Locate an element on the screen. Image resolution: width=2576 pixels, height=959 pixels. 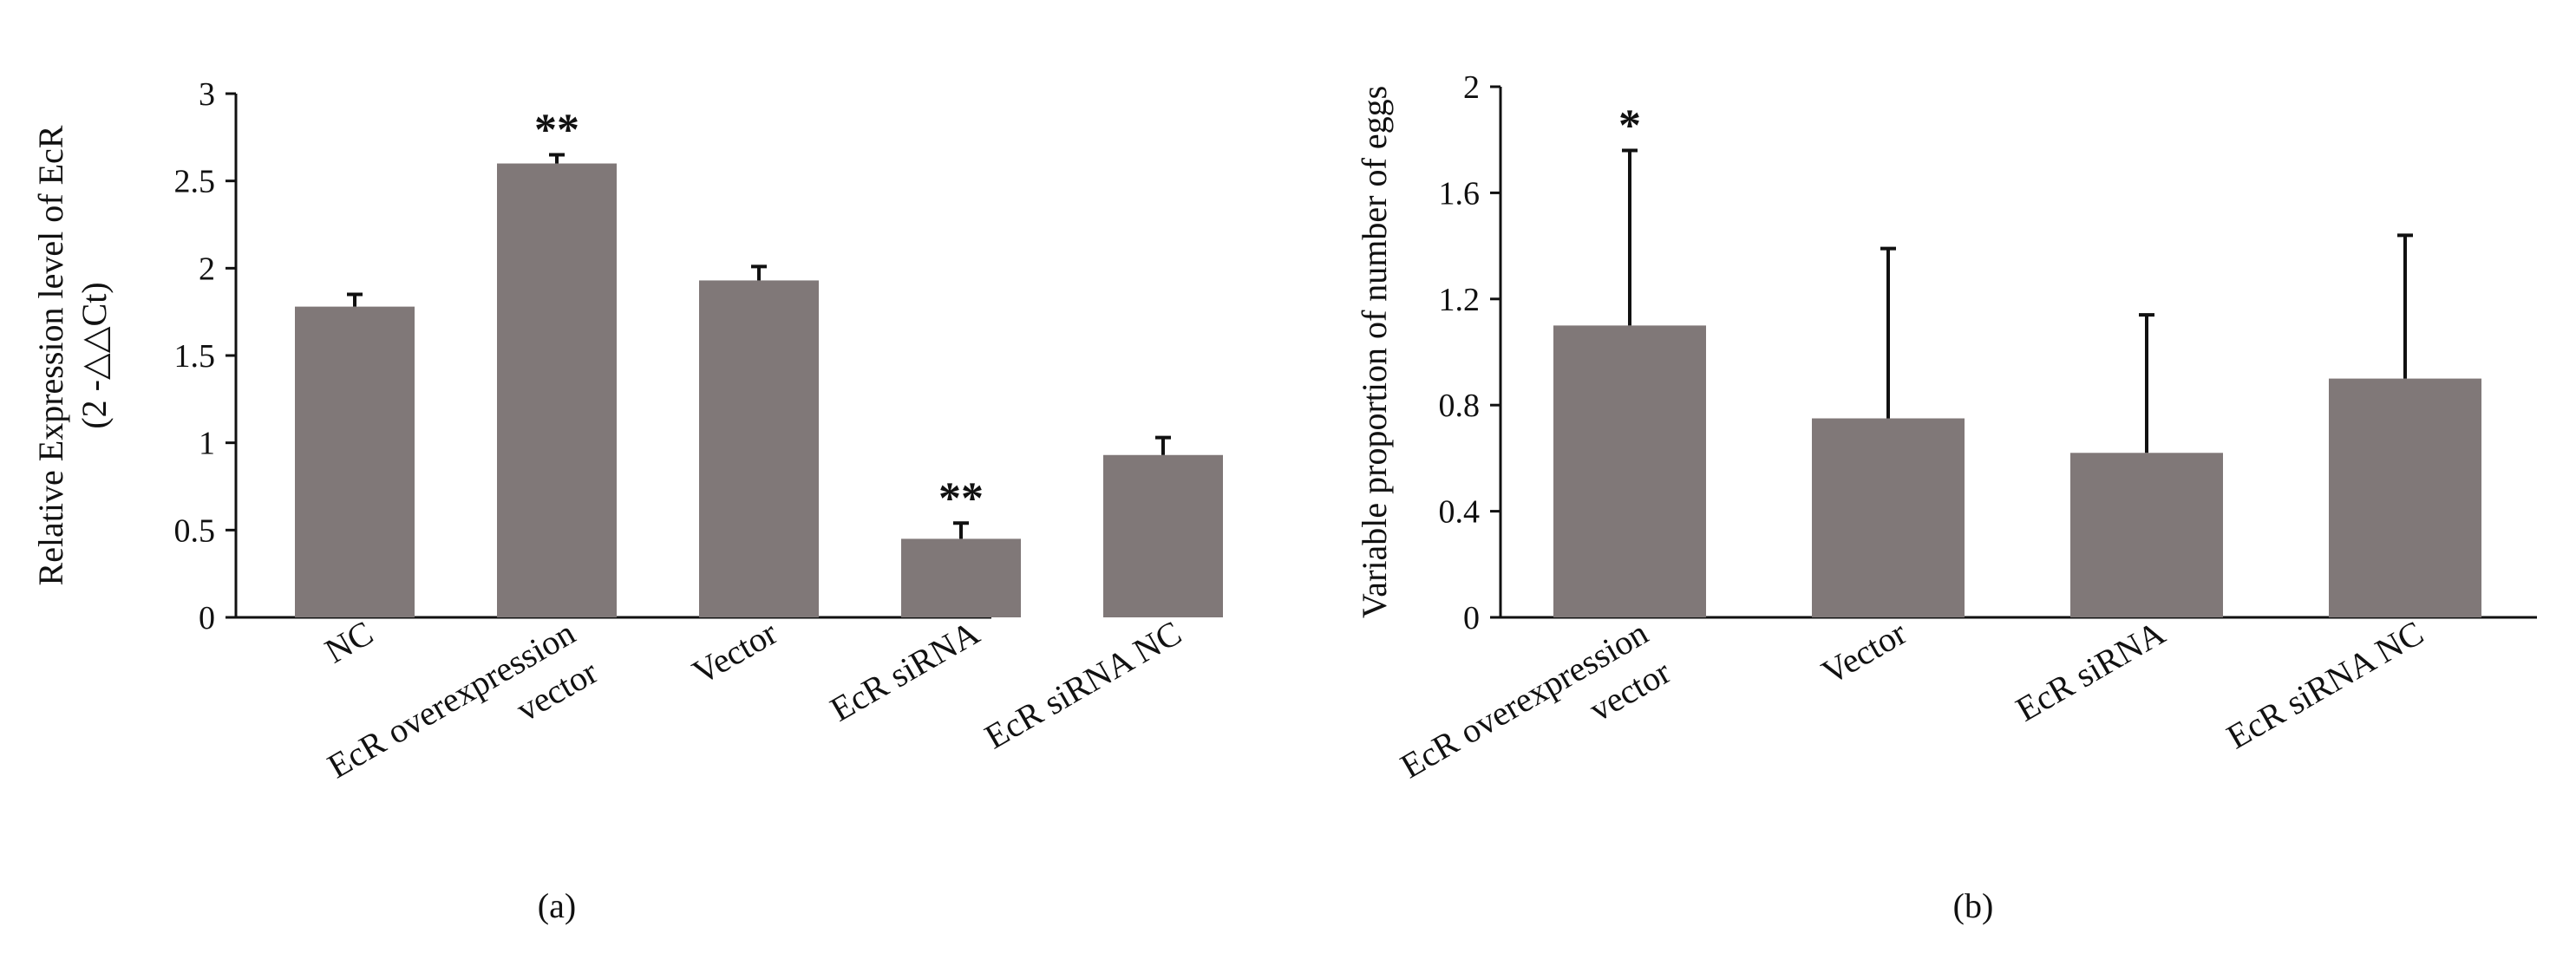
b-category-label-line: Vector is located at coordinates (1864, 652).